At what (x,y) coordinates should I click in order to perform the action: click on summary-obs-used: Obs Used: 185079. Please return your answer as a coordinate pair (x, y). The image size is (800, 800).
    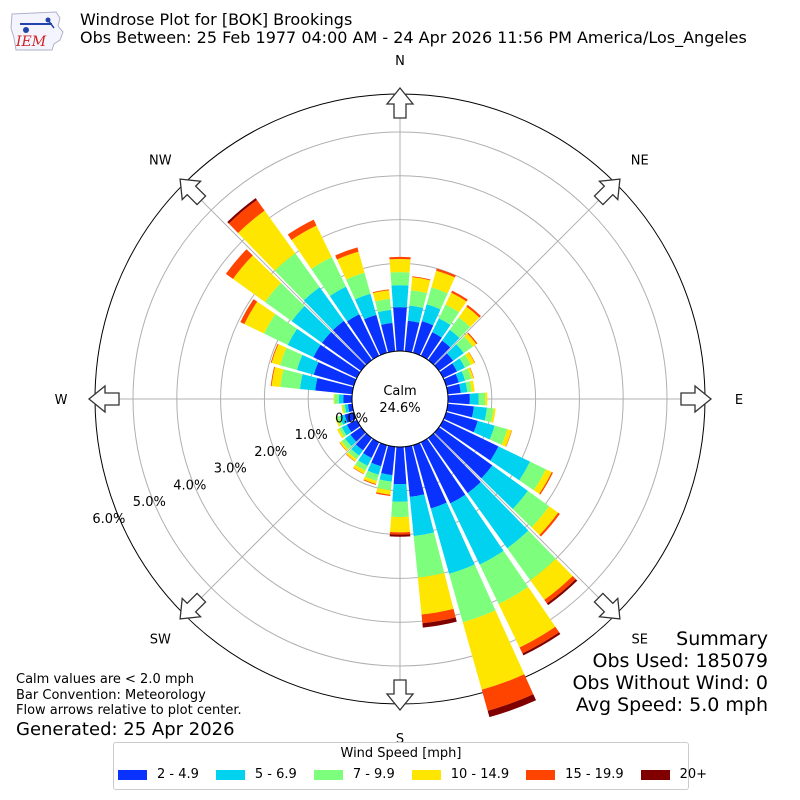
    Looking at the image, I should click on (680, 661).